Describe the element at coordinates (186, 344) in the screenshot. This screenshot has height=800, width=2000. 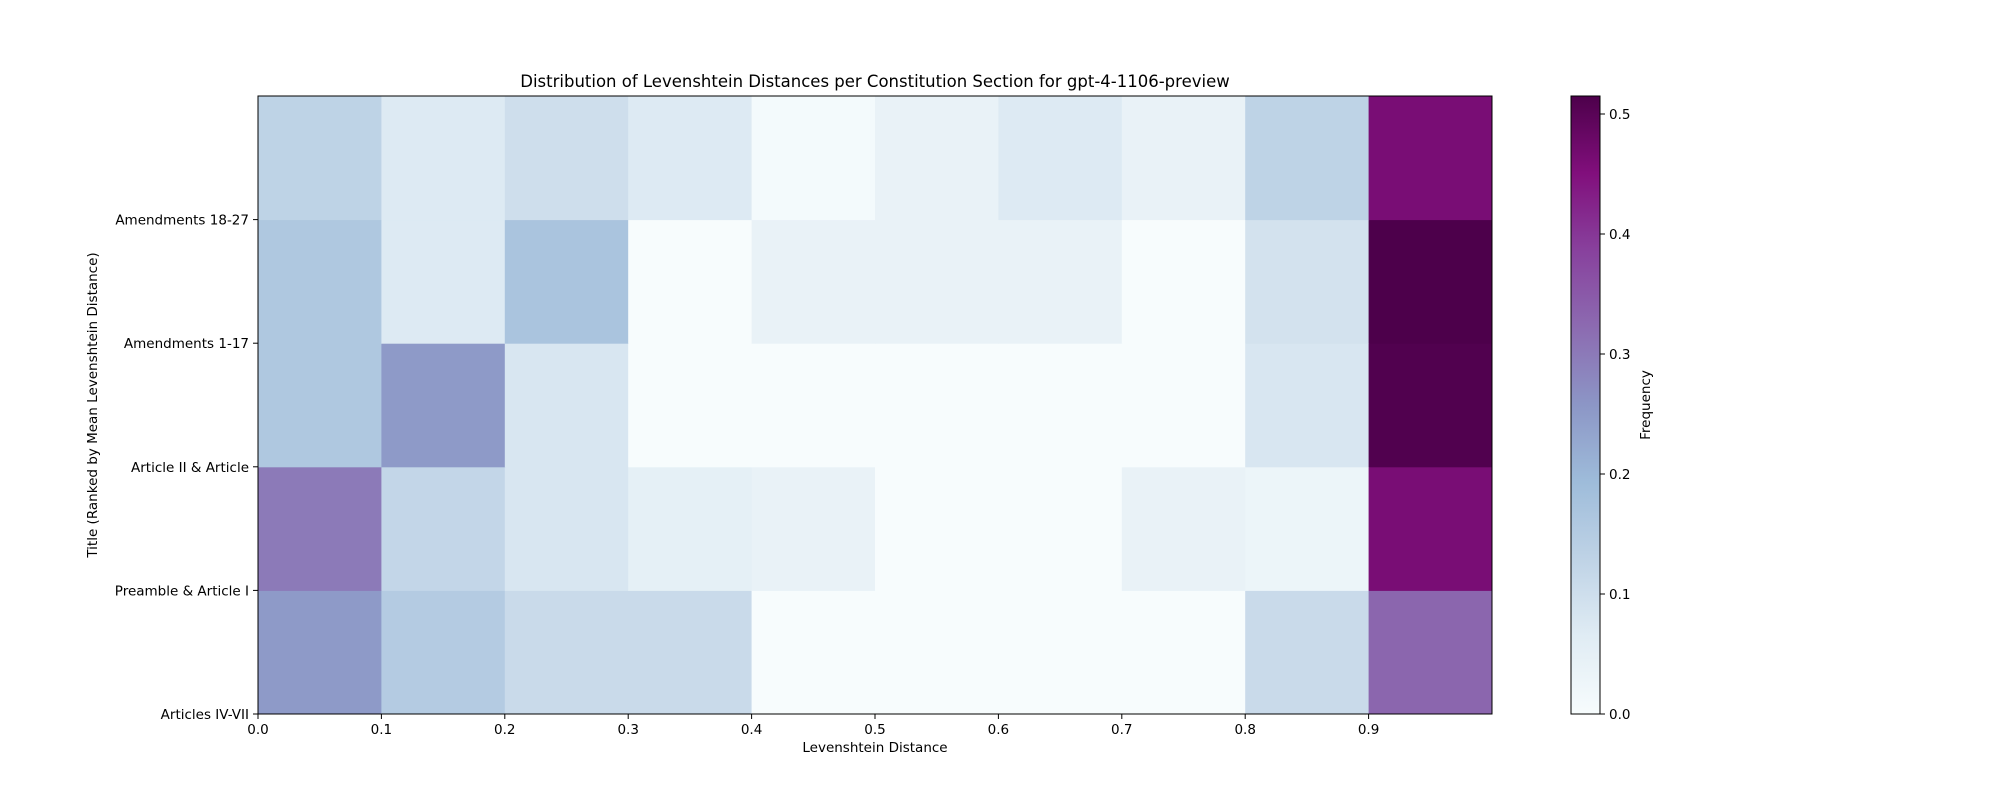
I see `y-tick-label: Amendments 1-17` at that location.